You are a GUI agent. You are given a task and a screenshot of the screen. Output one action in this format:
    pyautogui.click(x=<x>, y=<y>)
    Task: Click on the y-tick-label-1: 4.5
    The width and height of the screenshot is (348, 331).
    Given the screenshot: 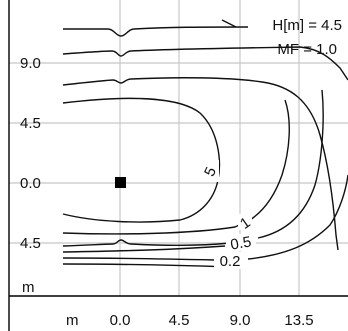 What is the action you would take?
    pyautogui.click(x=30, y=123)
    